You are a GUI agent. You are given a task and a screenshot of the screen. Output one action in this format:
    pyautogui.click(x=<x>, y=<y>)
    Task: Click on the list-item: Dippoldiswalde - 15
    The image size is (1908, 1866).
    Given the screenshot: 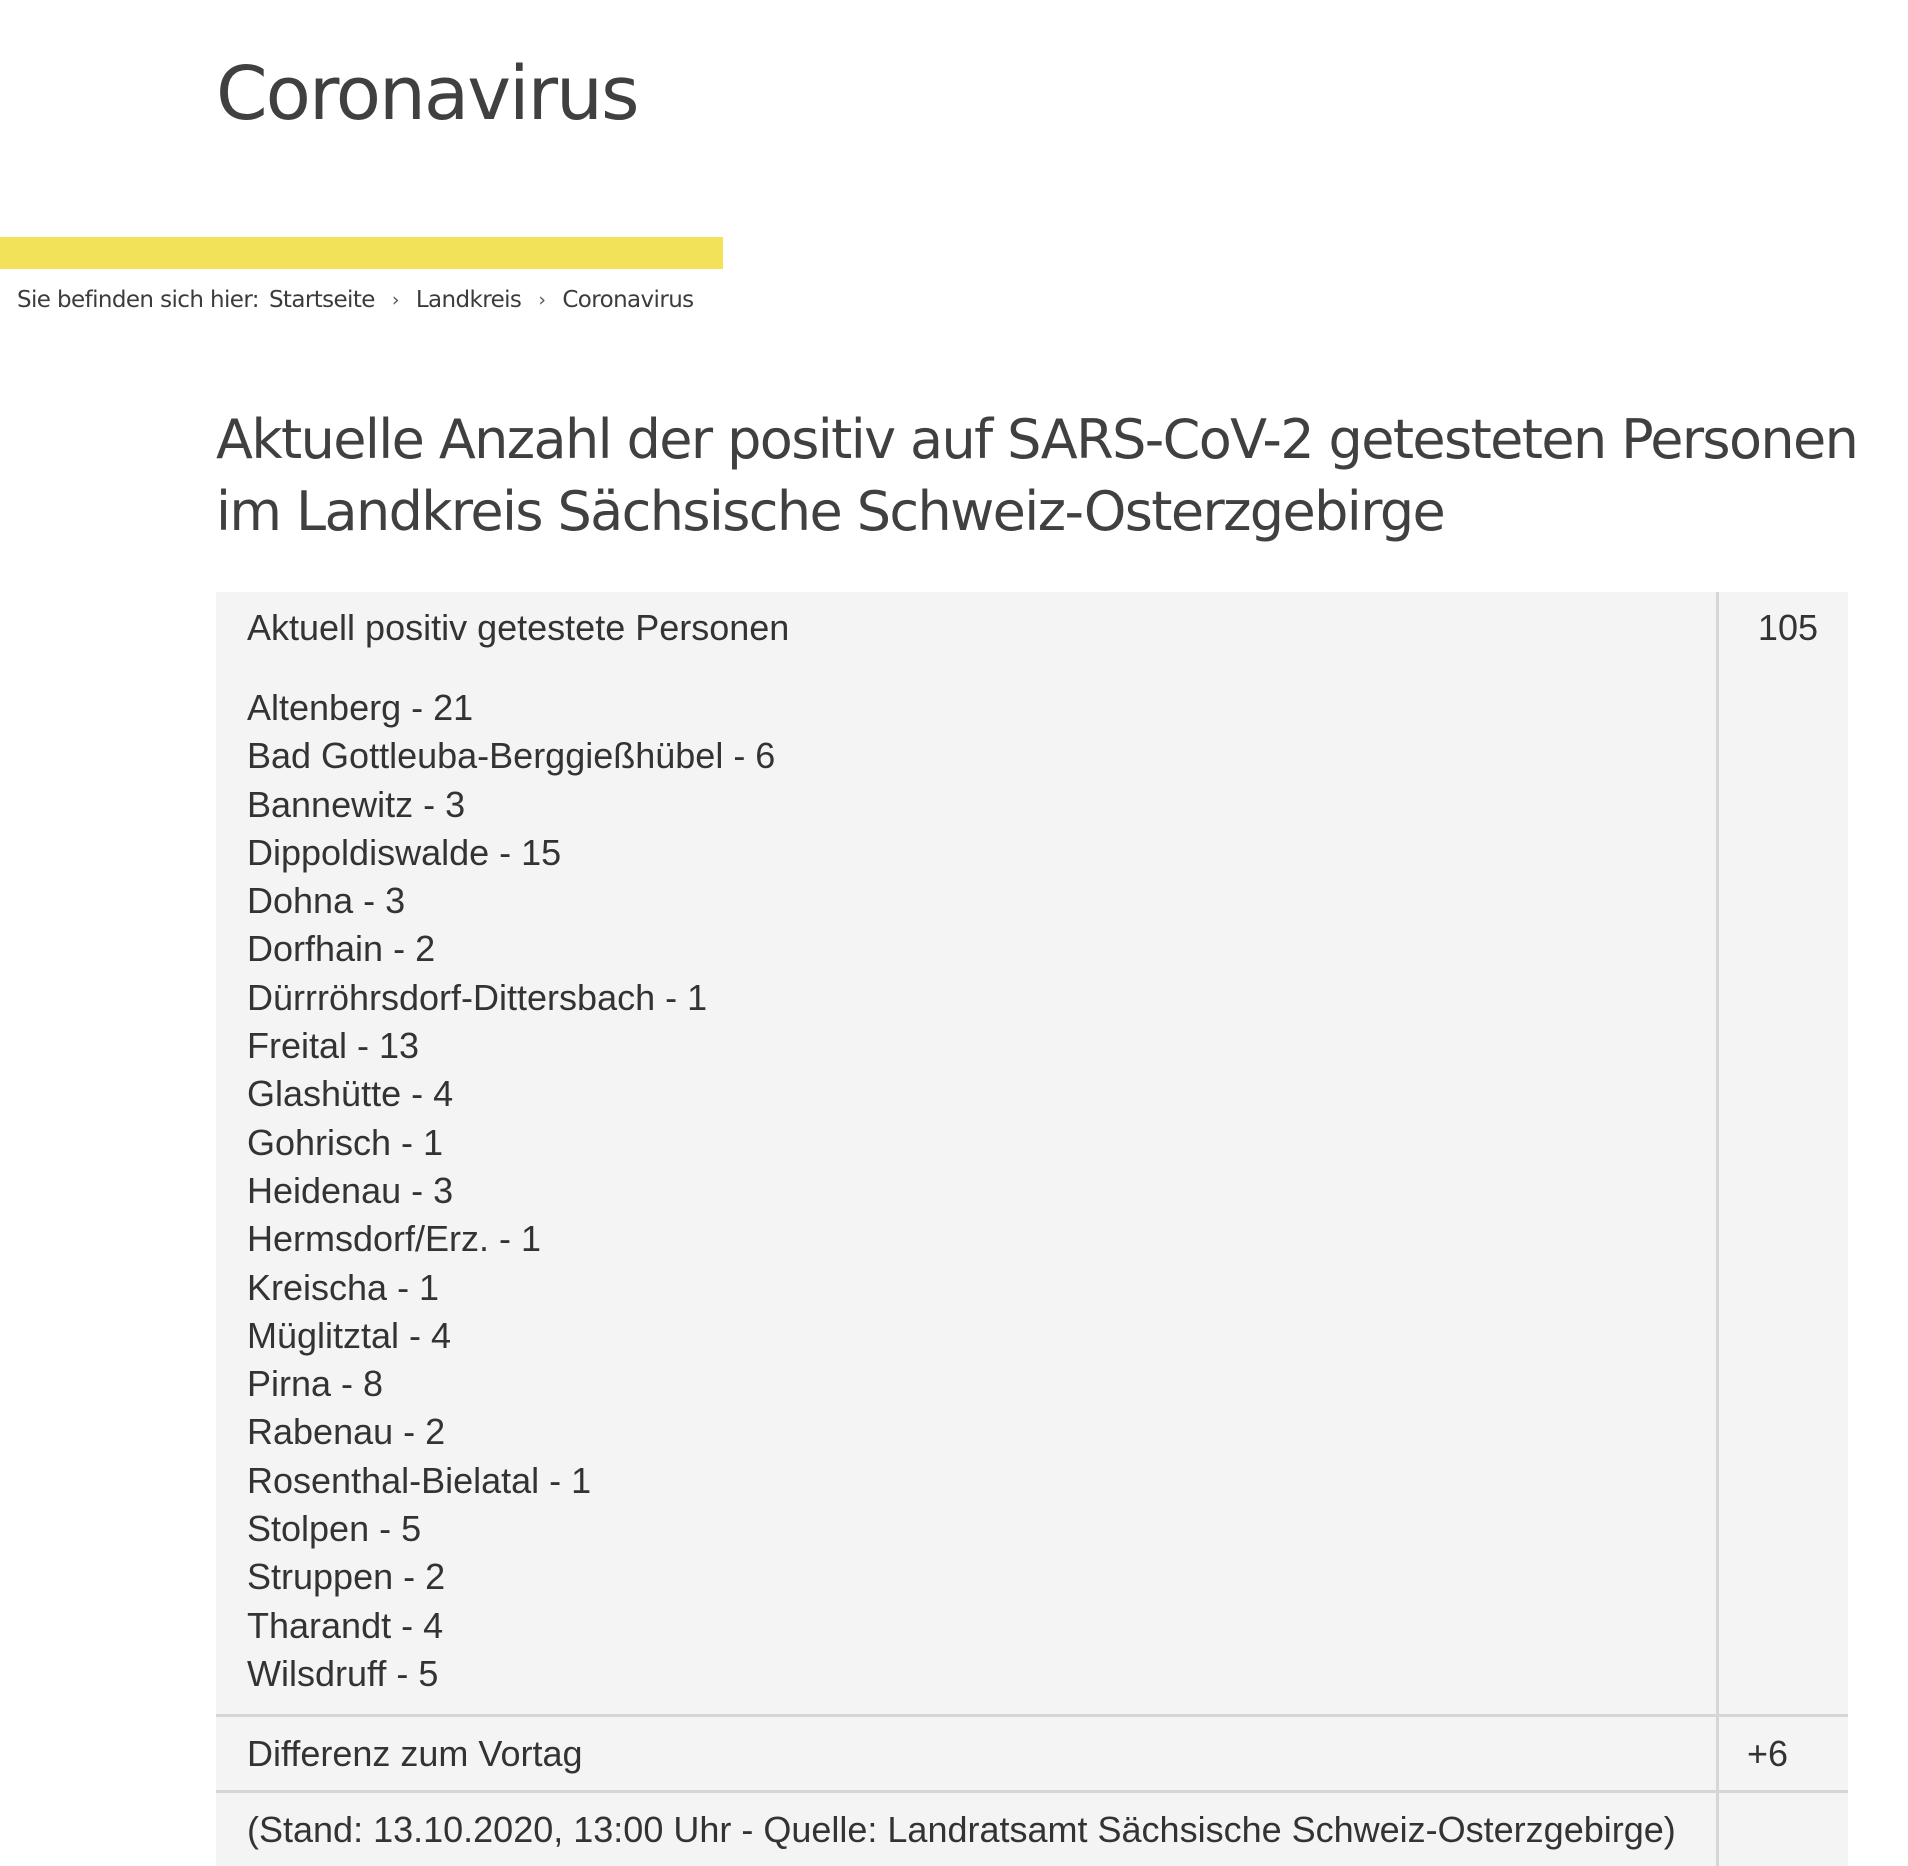 What is the action you would take?
    pyautogui.click(x=404, y=852)
    